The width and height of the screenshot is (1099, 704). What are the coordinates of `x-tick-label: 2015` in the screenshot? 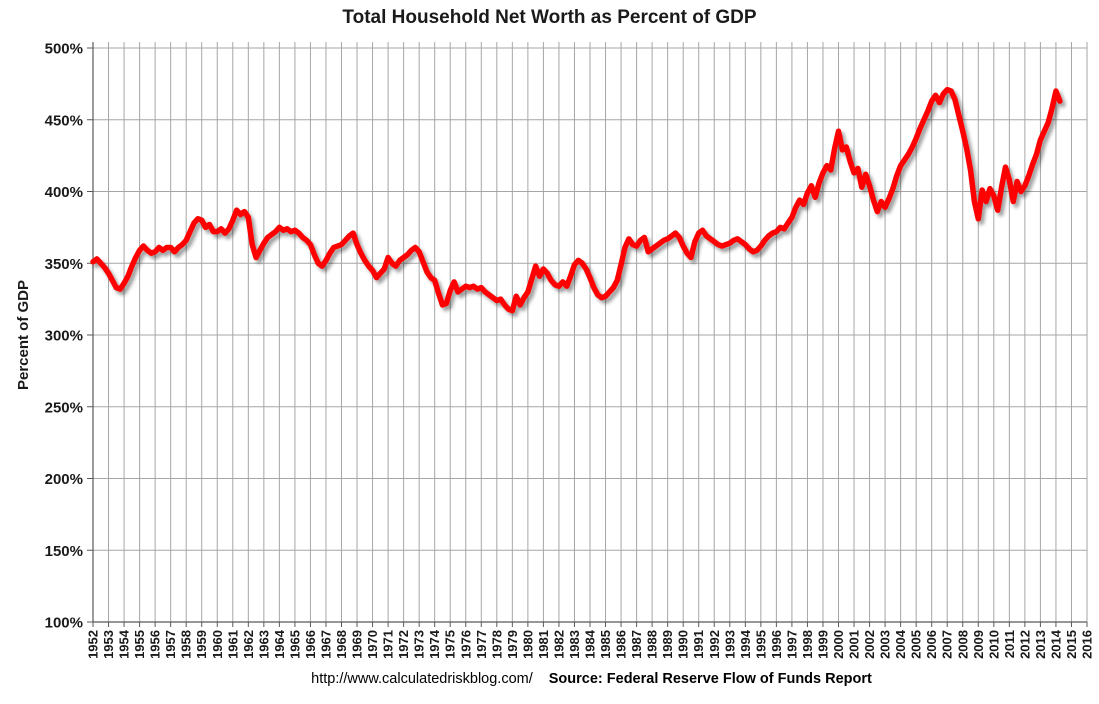 It's located at (1071, 644).